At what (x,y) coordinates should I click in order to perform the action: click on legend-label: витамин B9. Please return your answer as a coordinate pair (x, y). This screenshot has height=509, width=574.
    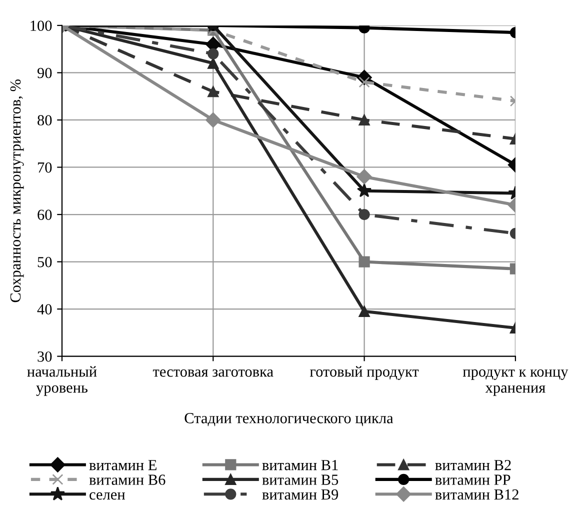
    Looking at the image, I should click on (300, 494).